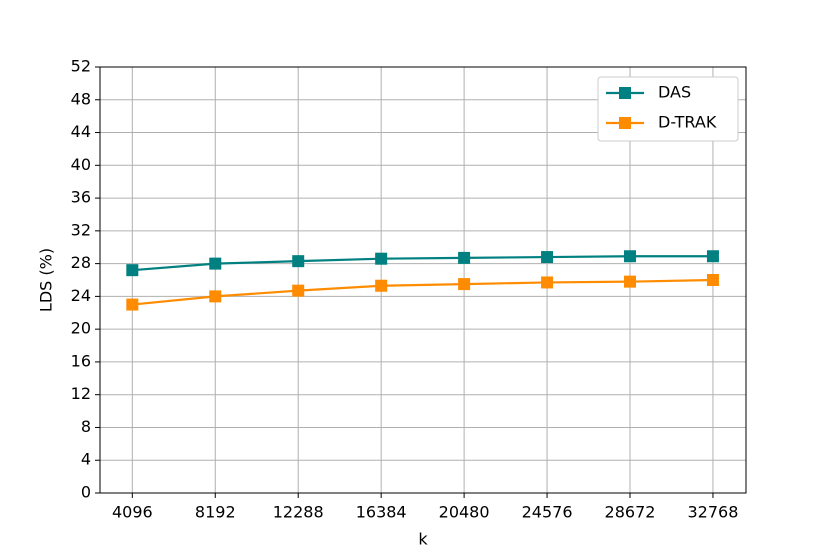 The height and width of the screenshot is (554, 830). I want to click on x-tick-label: 32768, so click(712, 512).